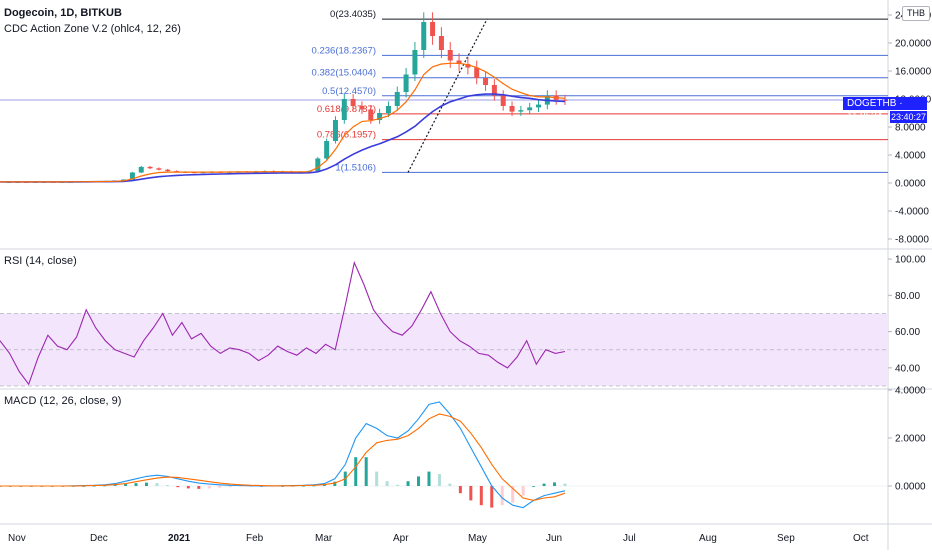 The width and height of the screenshot is (932, 555). I want to click on countdown-tag: 23:40:27, so click(908, 117).